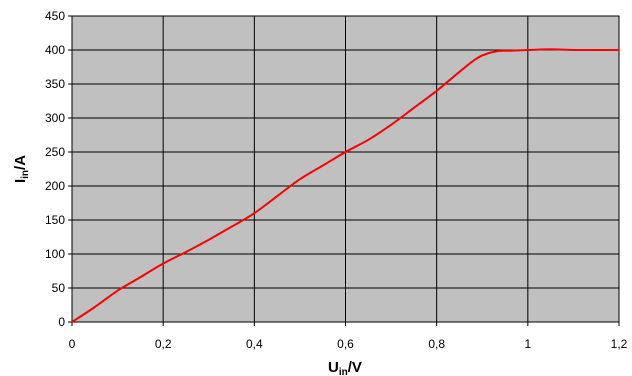  I want to click on y-tick-label: 100, so click(55, 254).